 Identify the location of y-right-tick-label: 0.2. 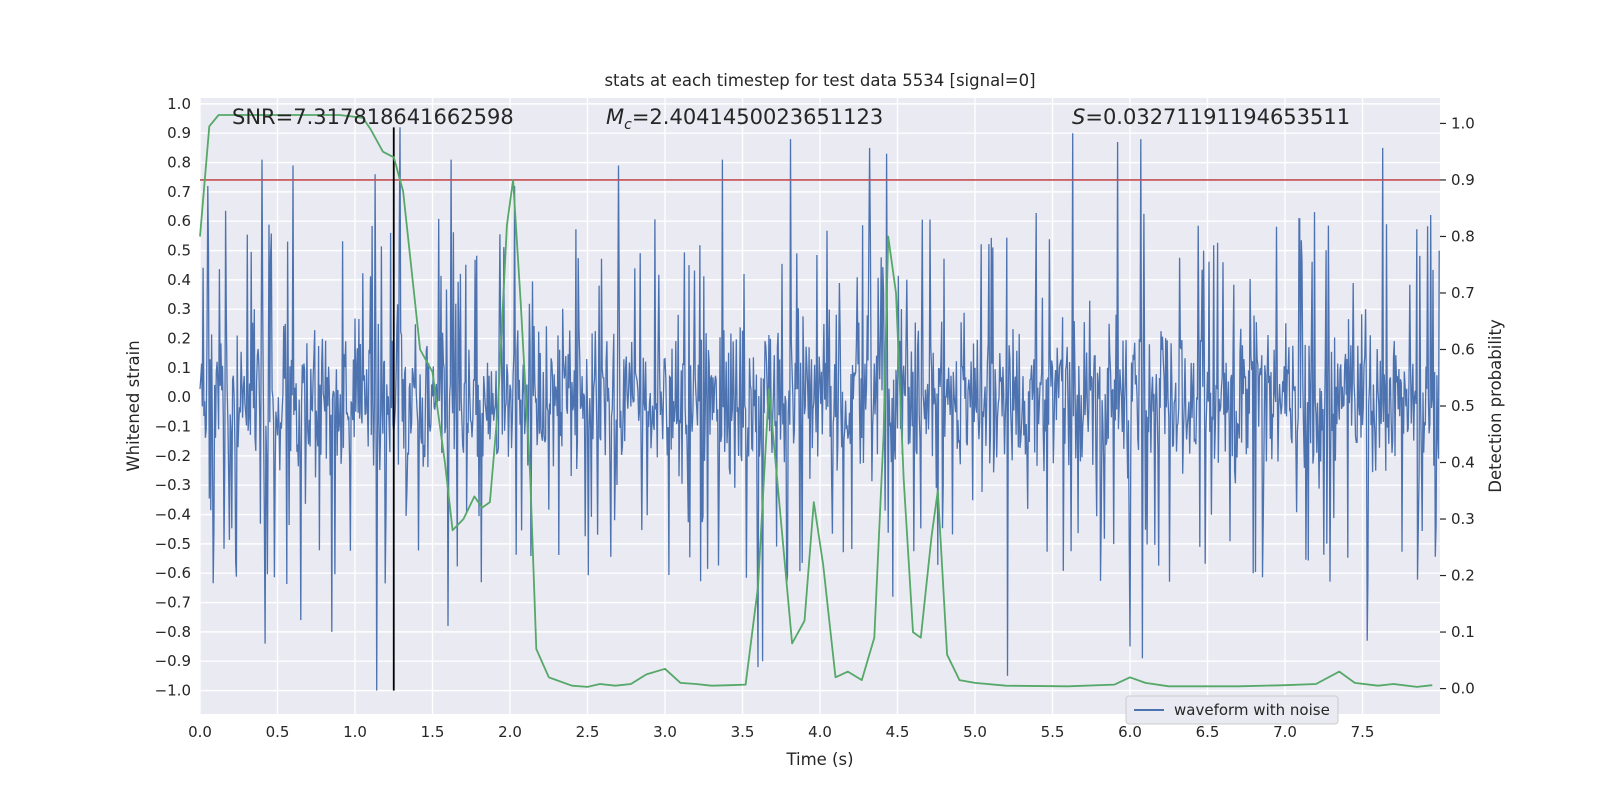
(1463, 576).